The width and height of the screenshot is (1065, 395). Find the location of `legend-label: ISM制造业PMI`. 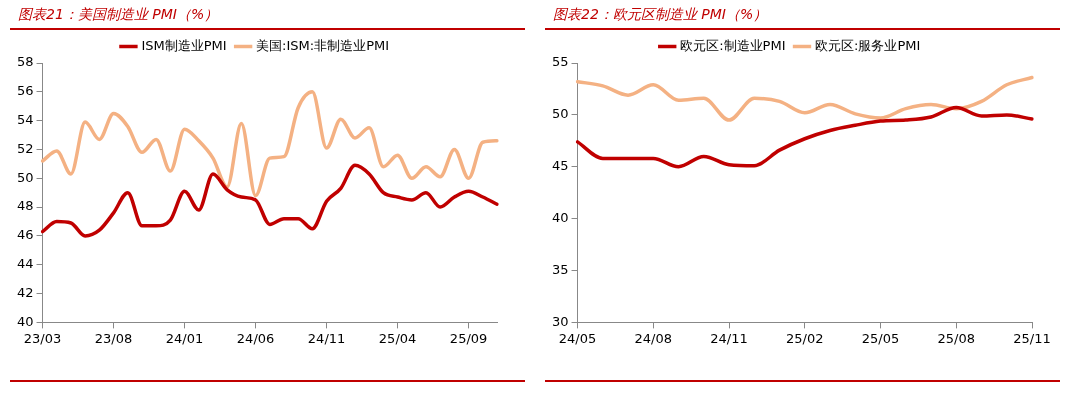

legend-label: ISM制造业PMI is located at coordinates (184, 45).